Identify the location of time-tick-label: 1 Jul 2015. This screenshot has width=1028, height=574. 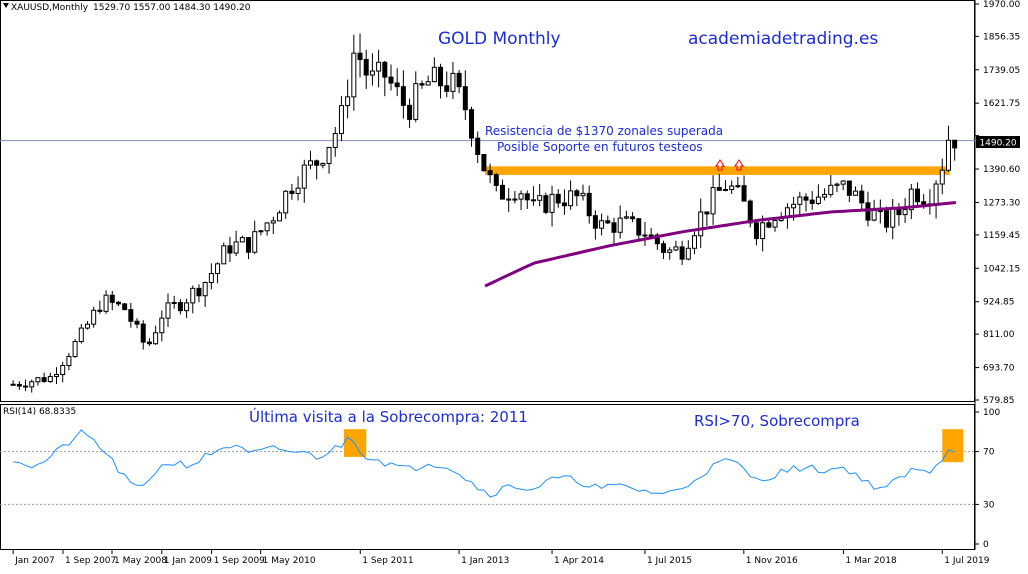
(669, 561).